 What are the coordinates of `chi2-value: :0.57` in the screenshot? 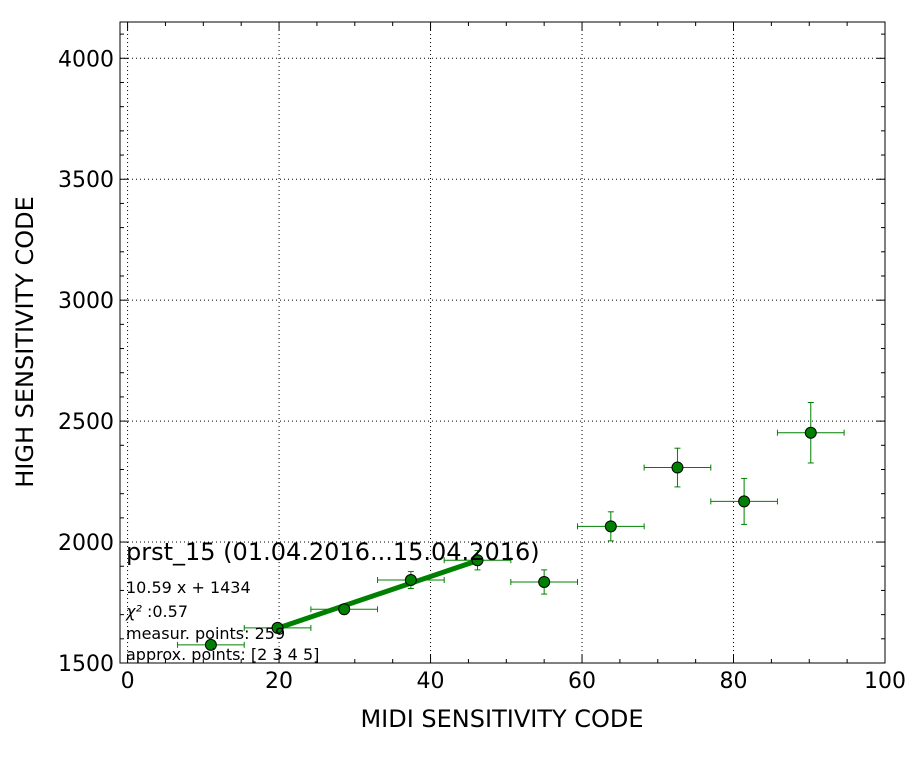 It's located at (165, 611).